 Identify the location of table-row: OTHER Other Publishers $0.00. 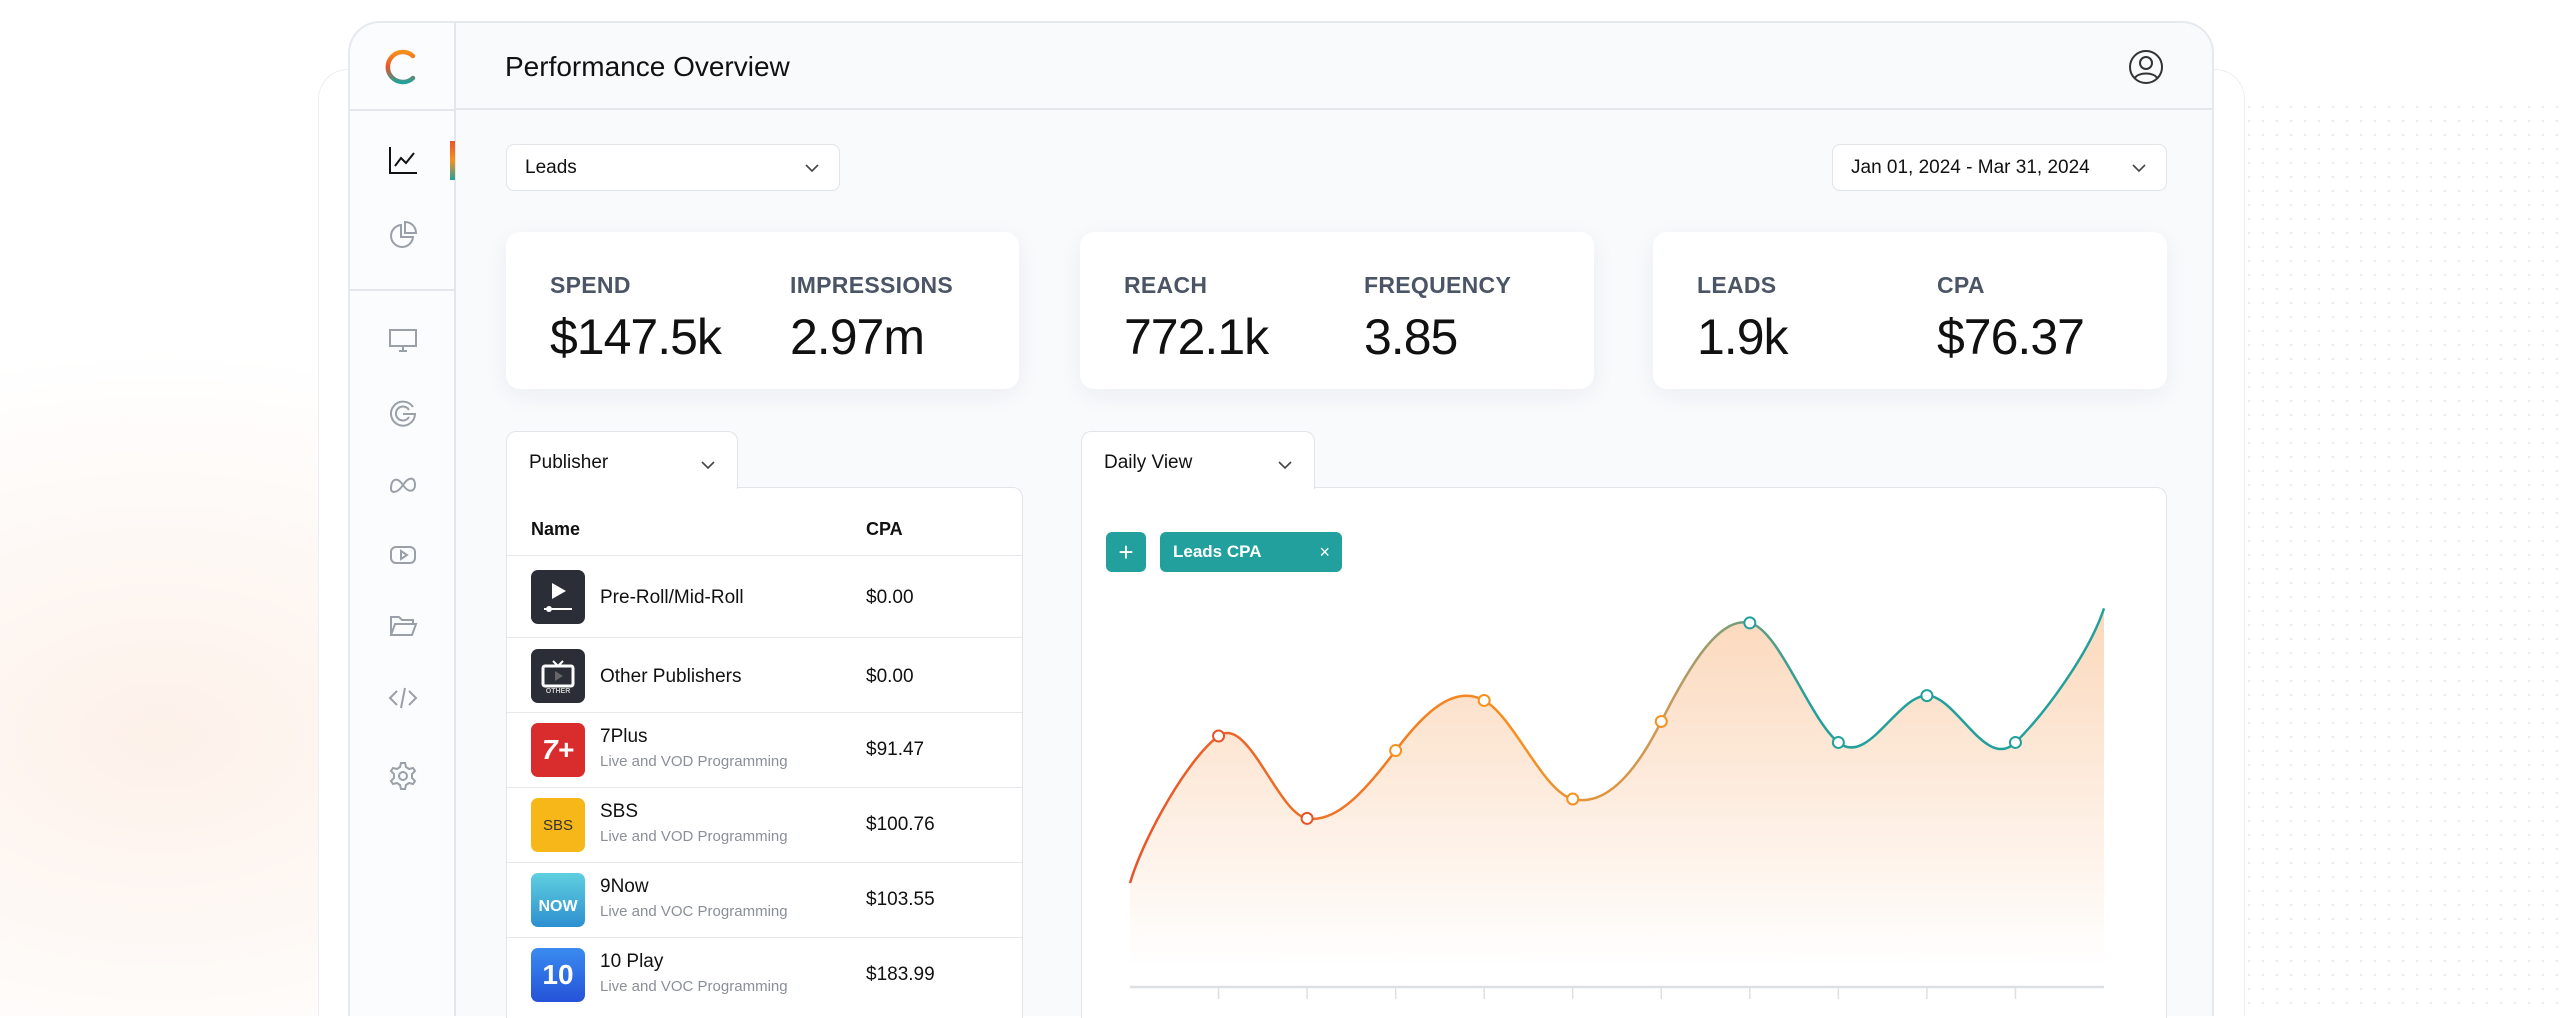
(764, 674).